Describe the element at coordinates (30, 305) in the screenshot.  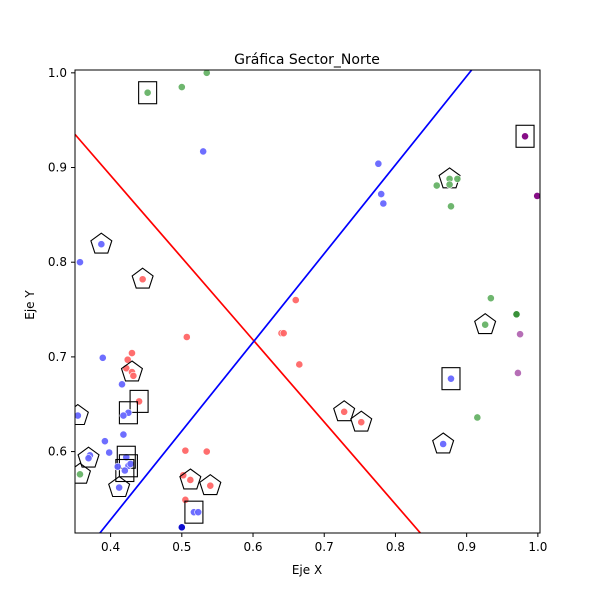
I see `y-axis-label: Eje Y` at that location.